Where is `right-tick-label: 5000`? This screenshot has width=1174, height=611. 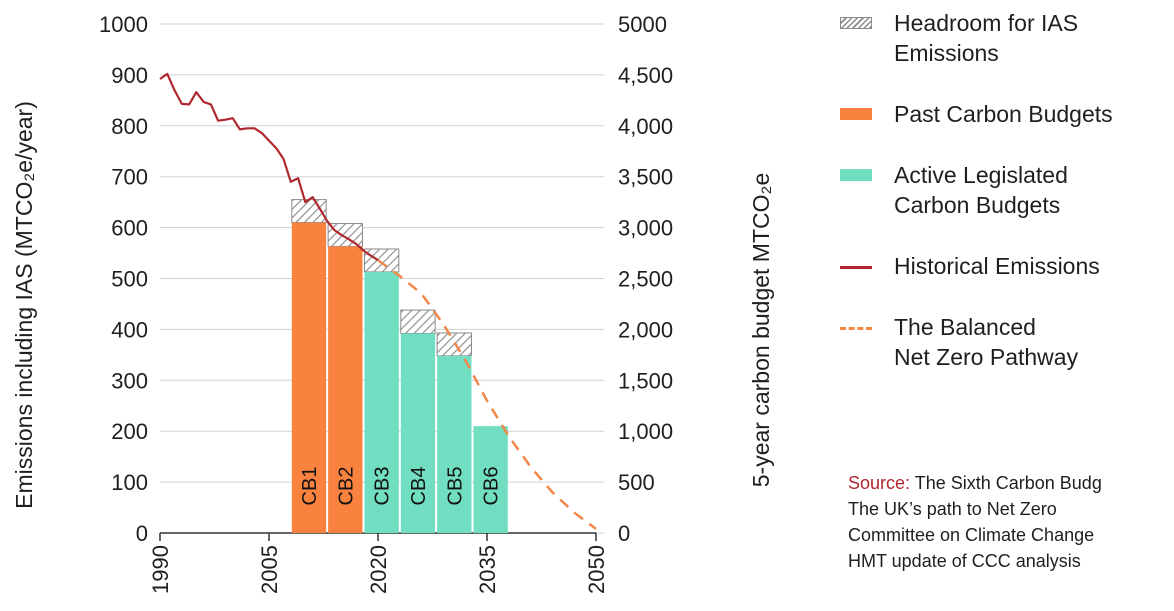
right-tick-label: 5000 is located at coordinates (642, 24).